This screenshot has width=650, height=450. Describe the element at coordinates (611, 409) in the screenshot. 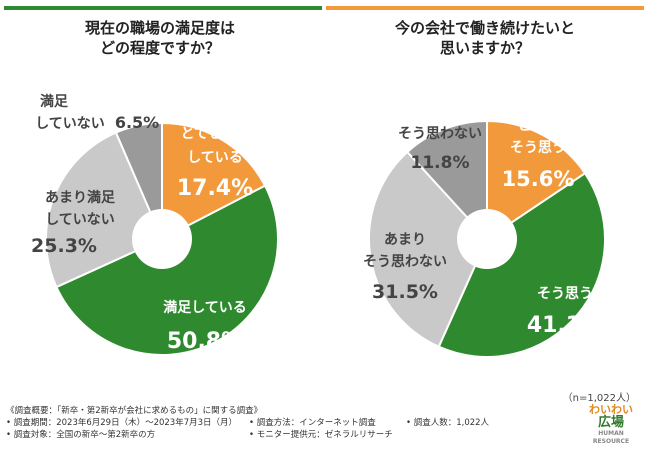

I see `logo-line1: わいわい` at that location.